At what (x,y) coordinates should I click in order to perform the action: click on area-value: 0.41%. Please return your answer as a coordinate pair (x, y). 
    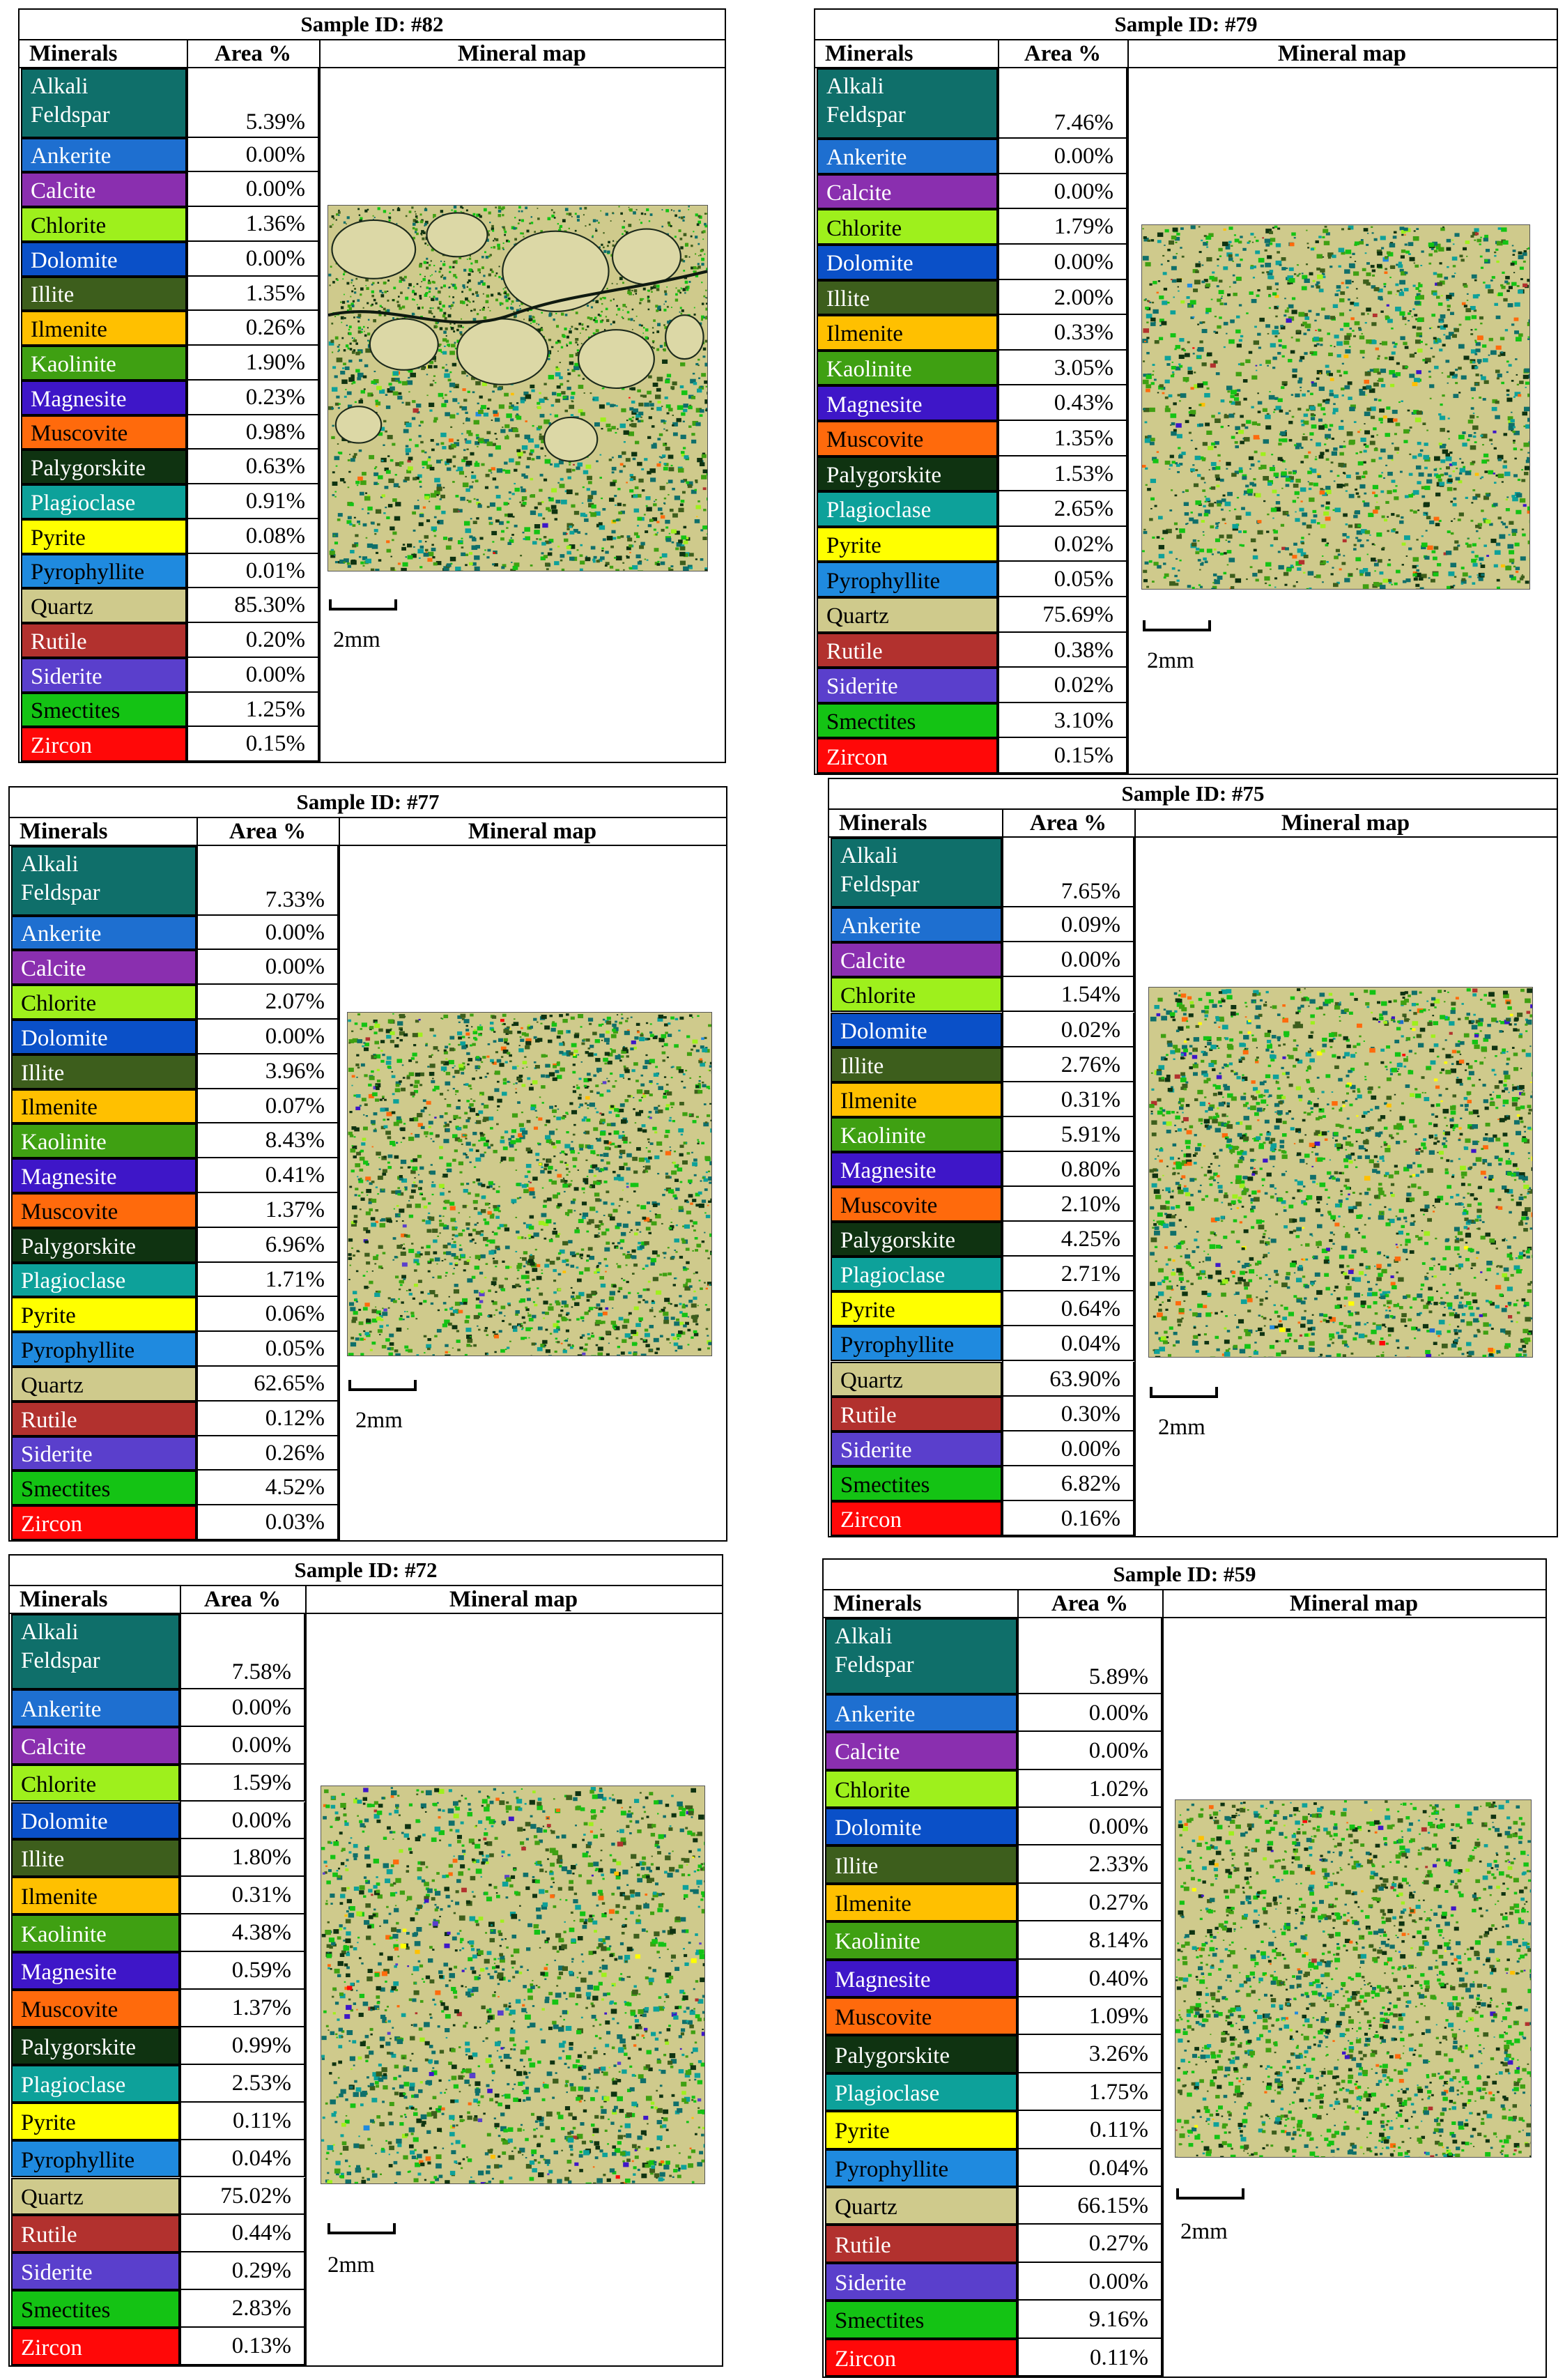
    Looking at the image, I should click on (268, 1175).